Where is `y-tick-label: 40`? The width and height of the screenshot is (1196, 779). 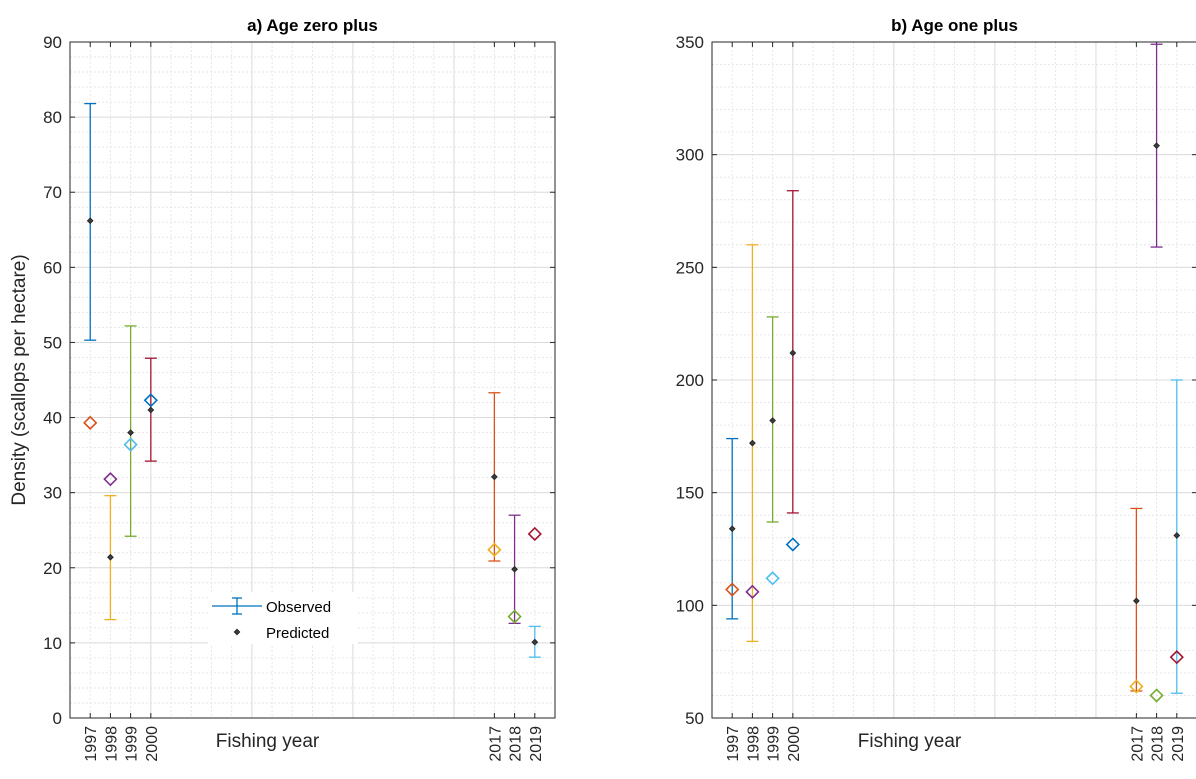
y-tick-label: 40 is located at coordinates (52, 418).